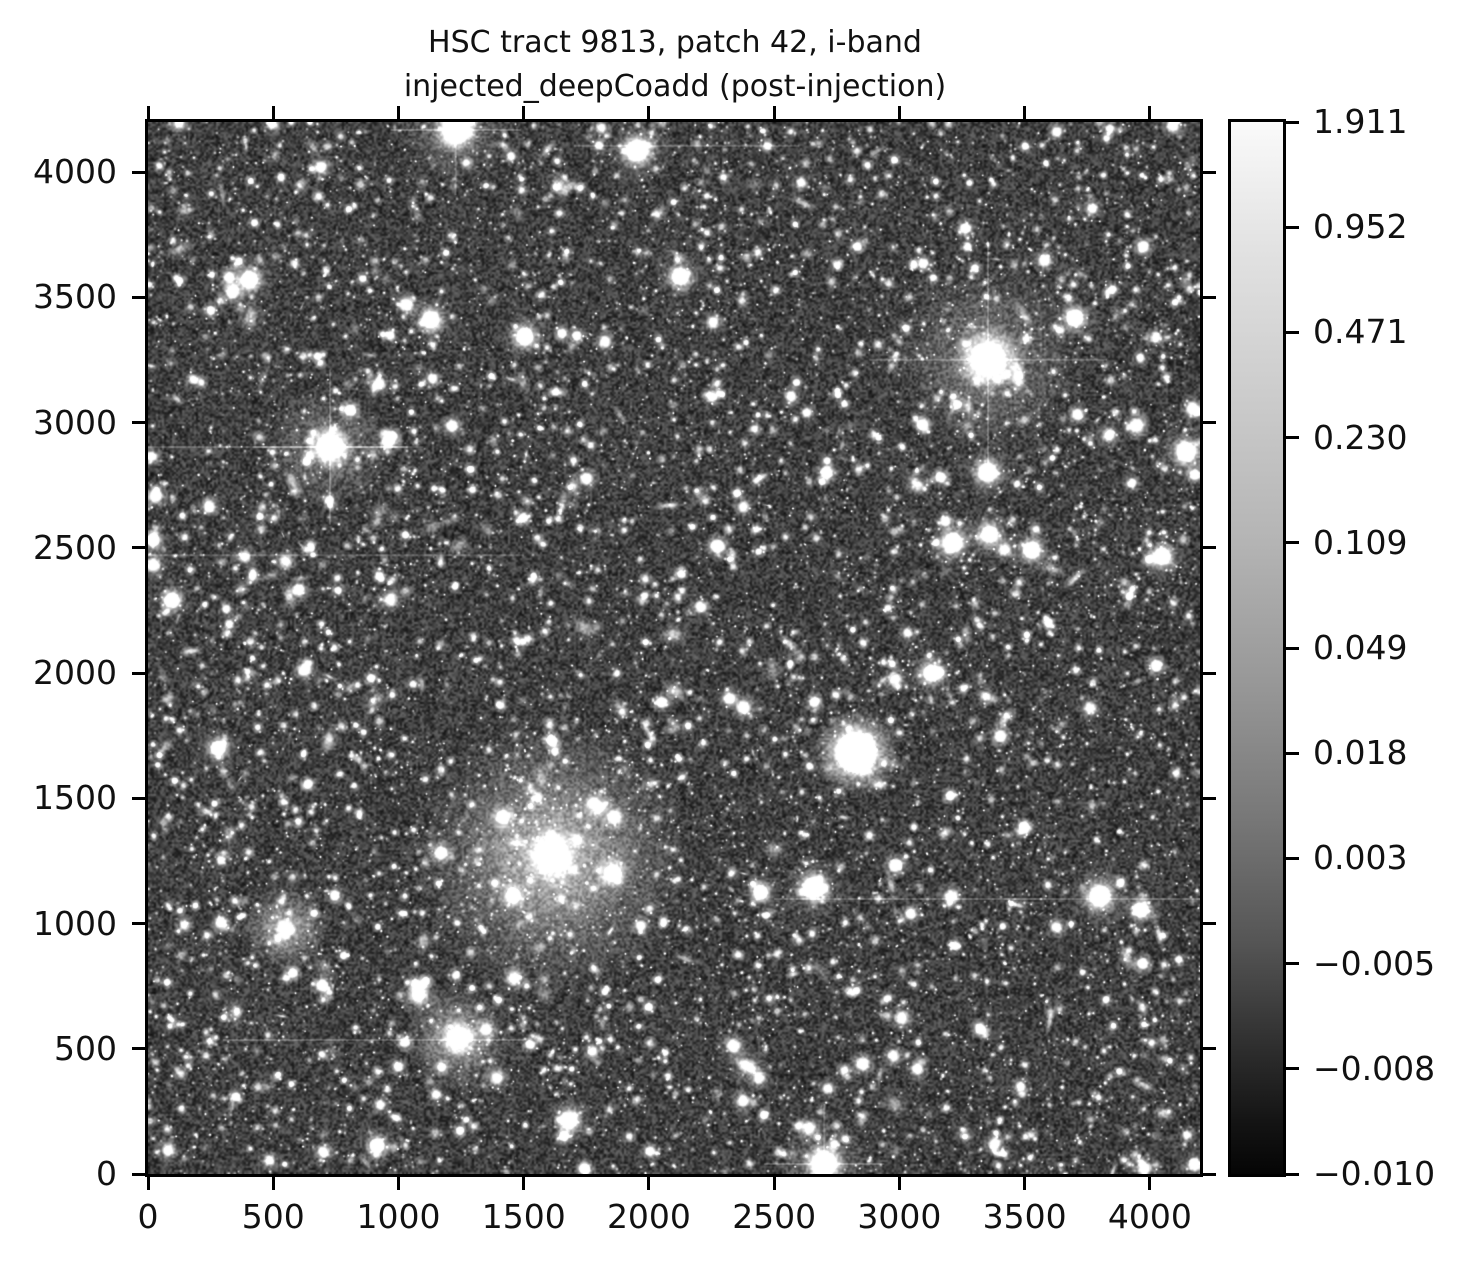 The height and width of the screenshot is (1266, 1470). What do you see at coordinates (648, 1216) in the screenshot?
I see `x-tick-label: 2000` at bounding box center [648, 1216].